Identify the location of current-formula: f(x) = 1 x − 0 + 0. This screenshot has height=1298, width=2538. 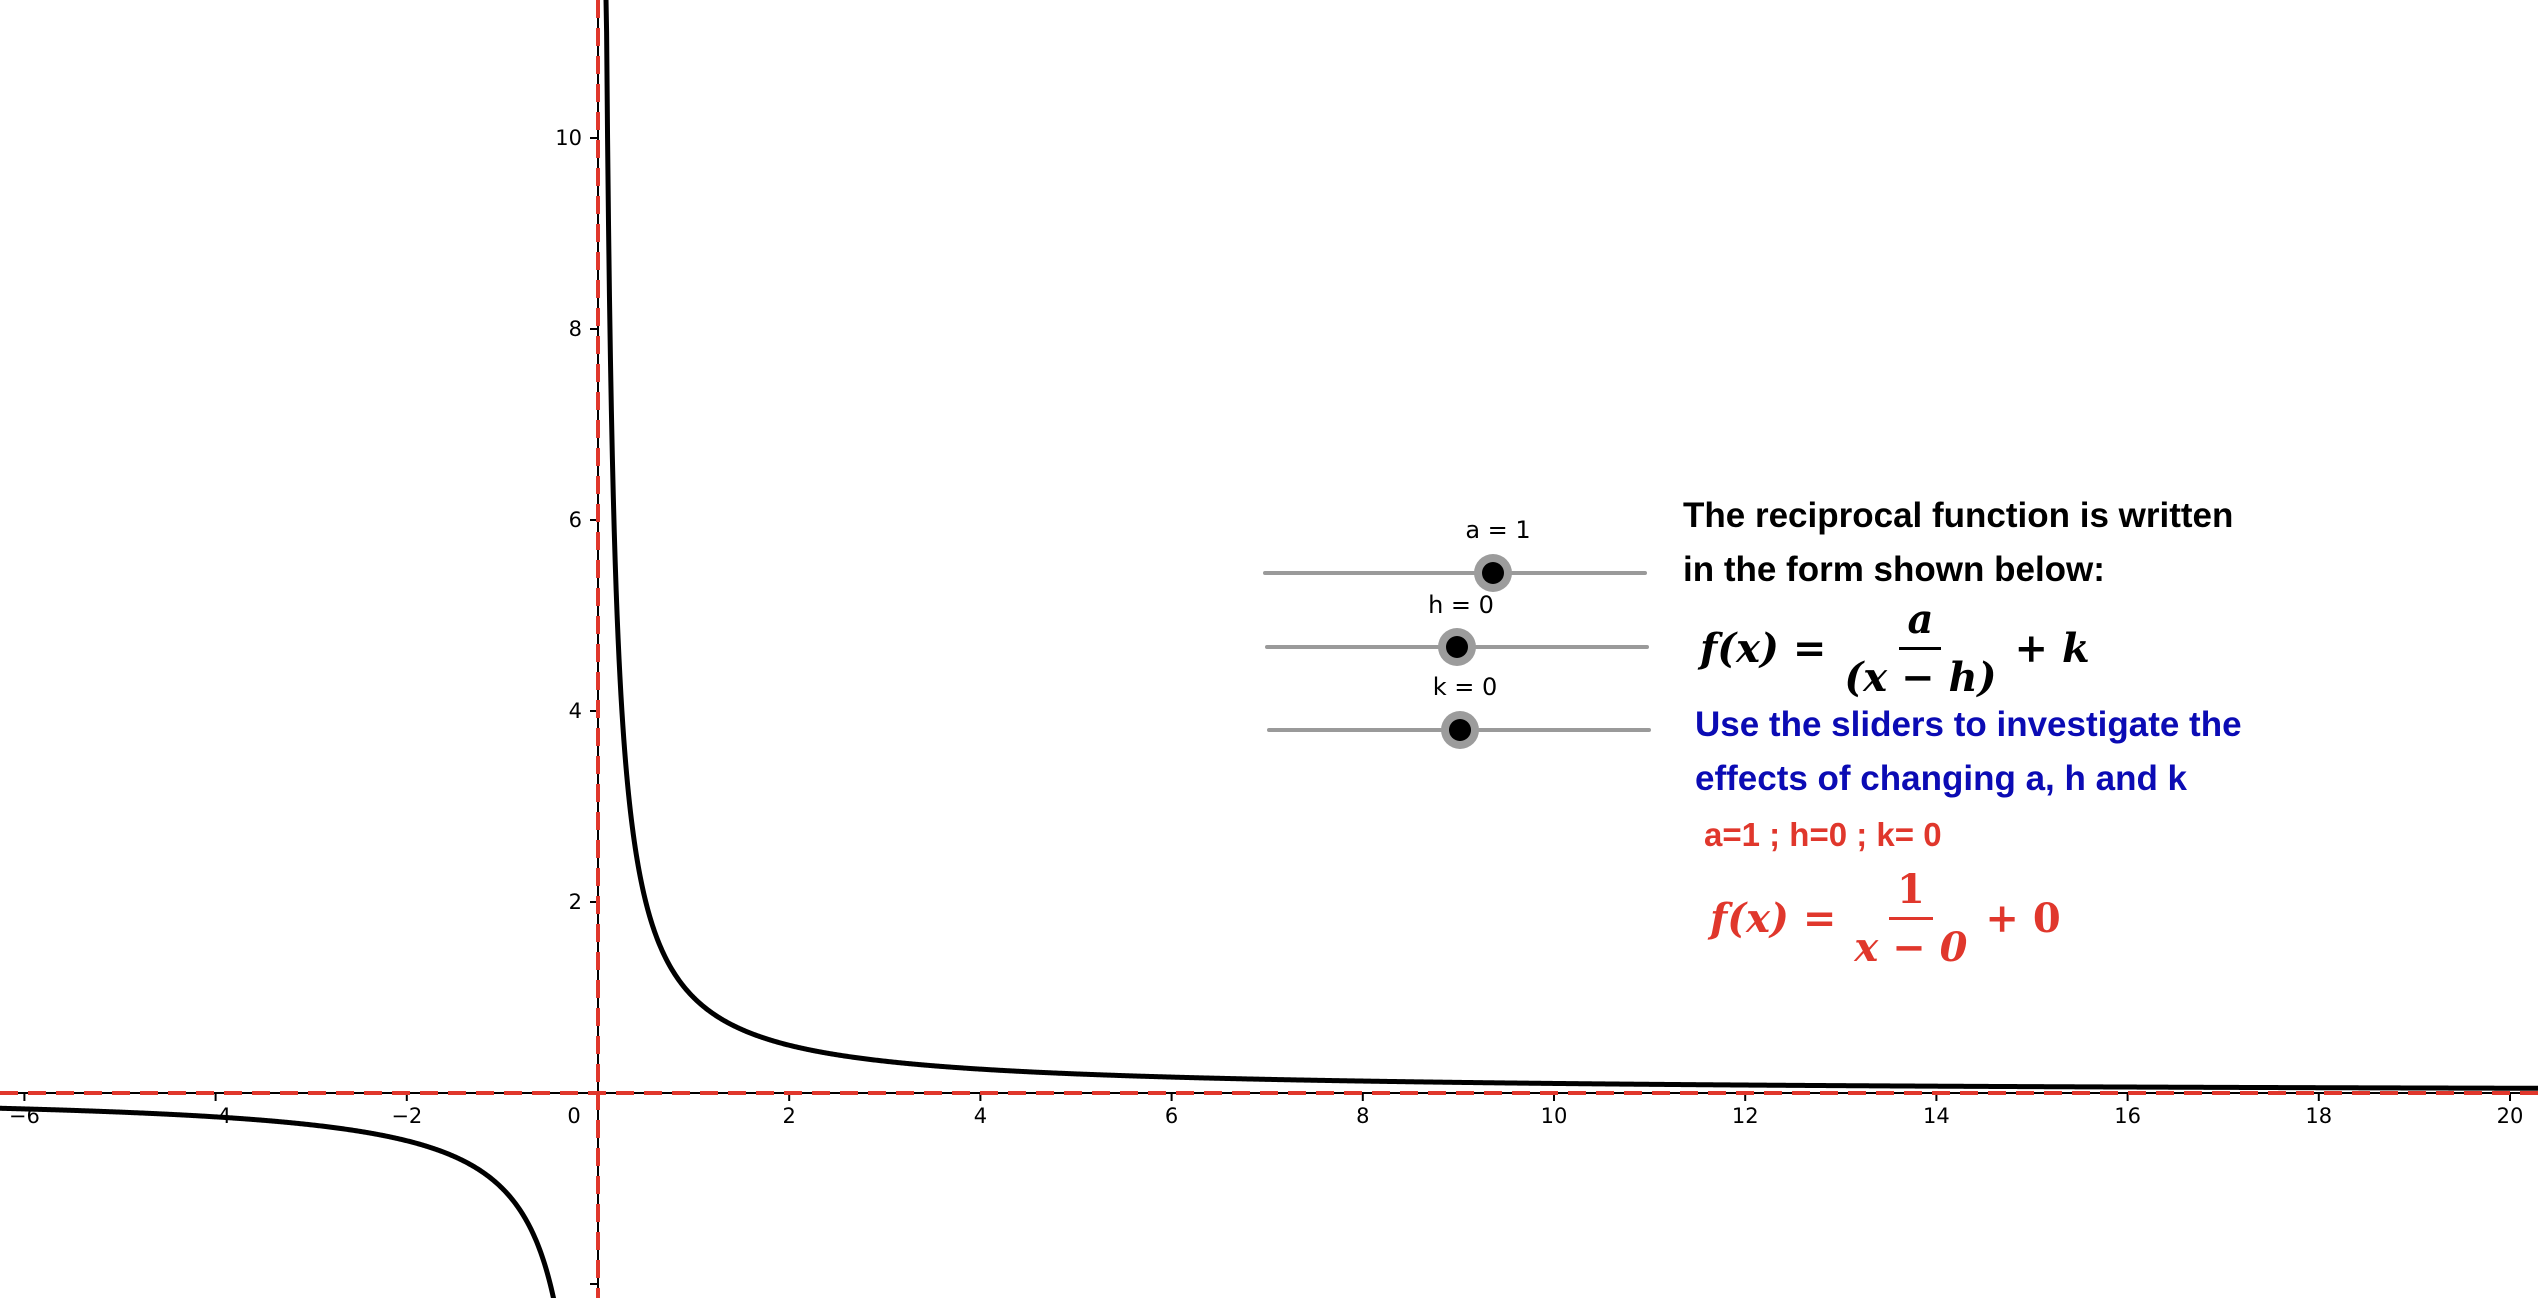
(1885, 918).